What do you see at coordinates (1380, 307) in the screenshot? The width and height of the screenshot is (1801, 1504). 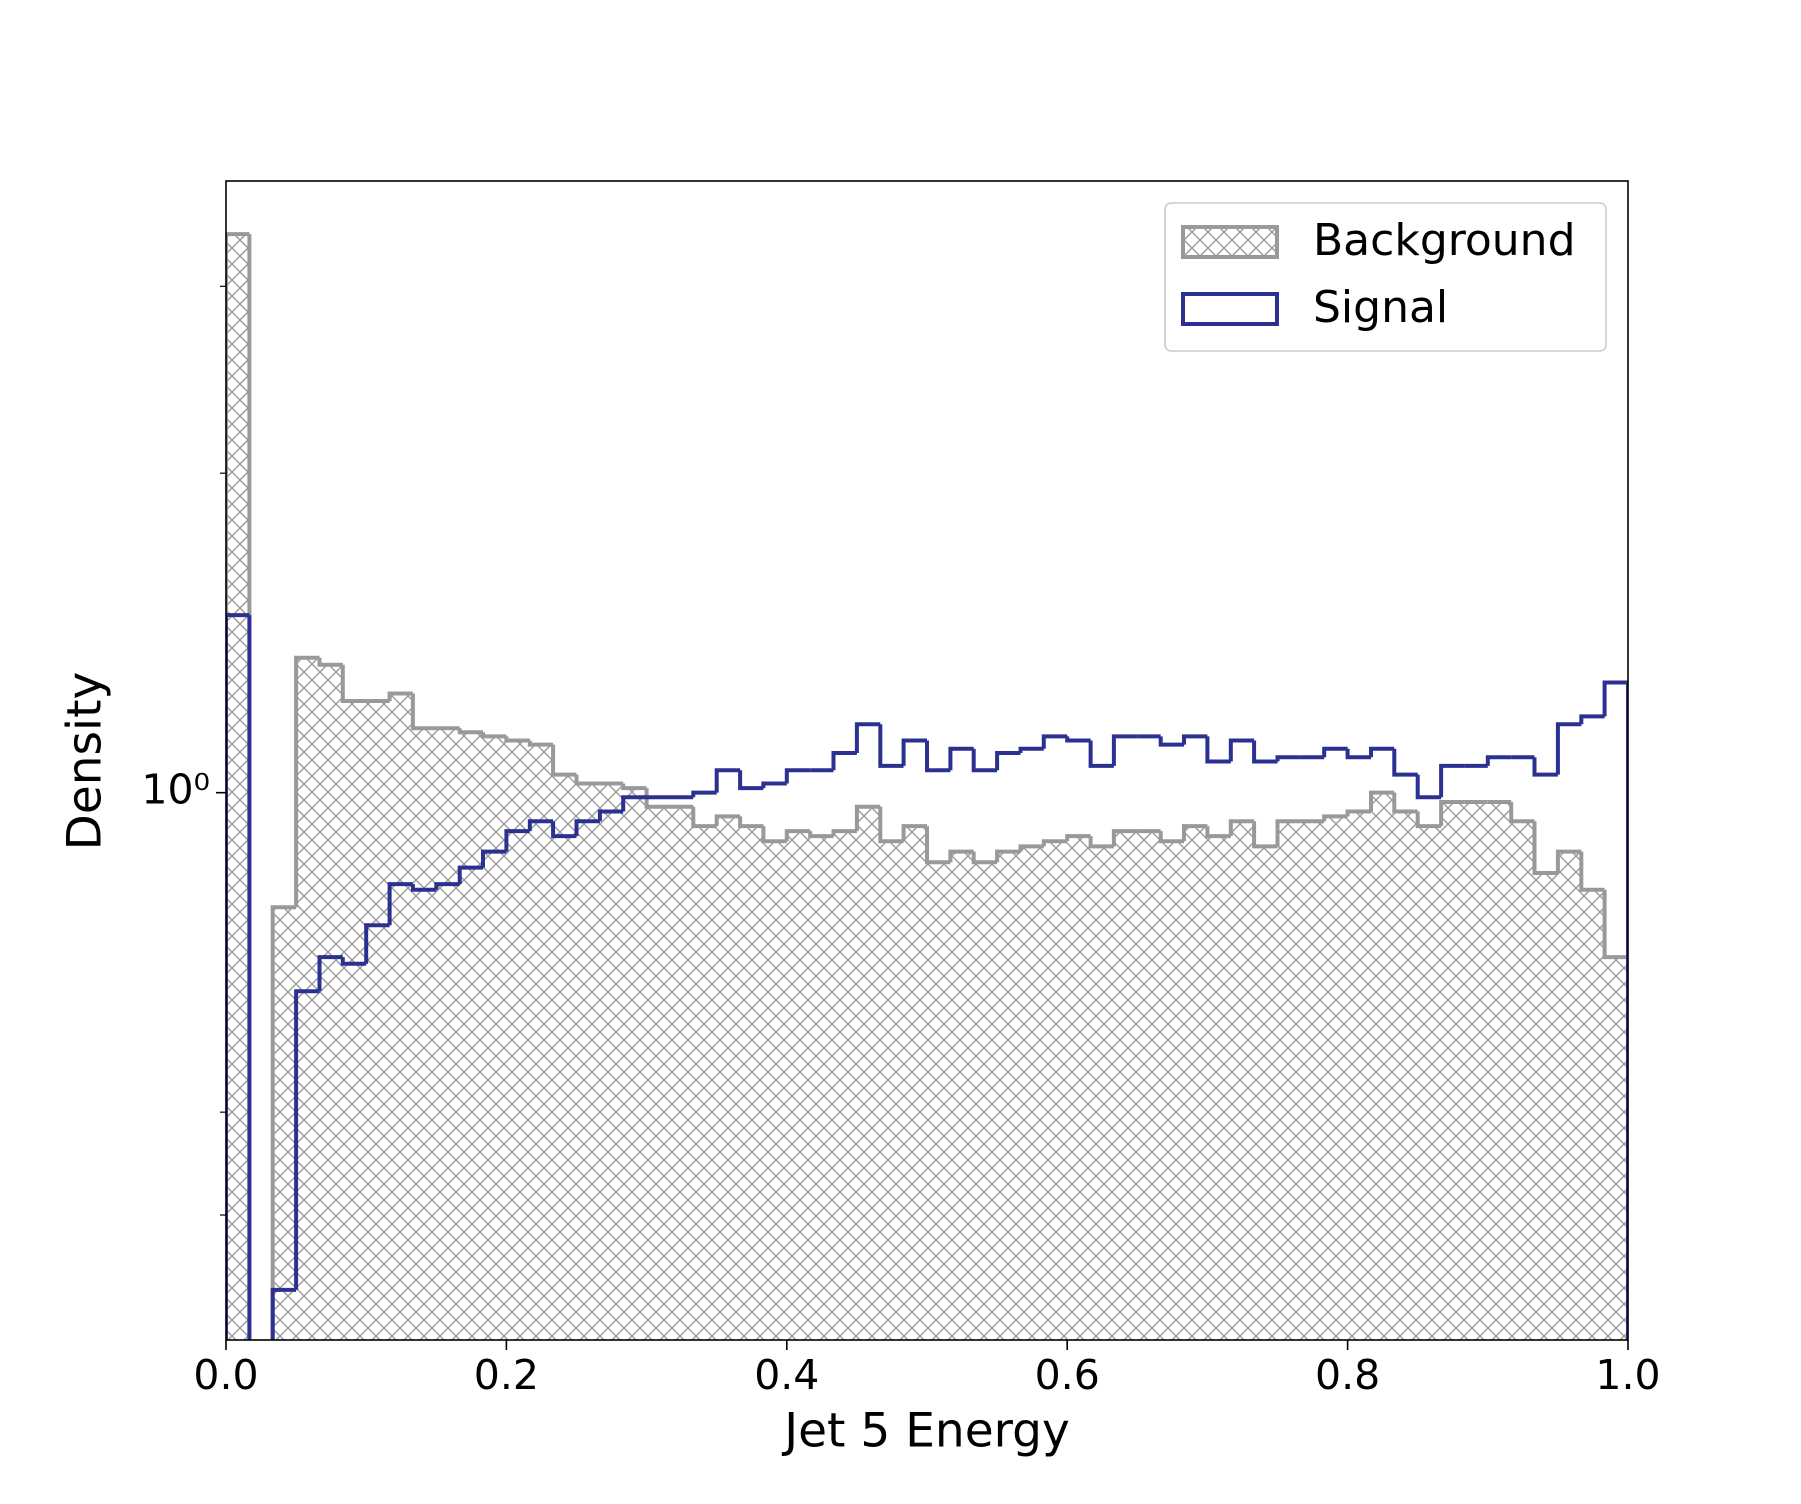 I see `legend-label: Signal` at bounding box center [1380, 307].